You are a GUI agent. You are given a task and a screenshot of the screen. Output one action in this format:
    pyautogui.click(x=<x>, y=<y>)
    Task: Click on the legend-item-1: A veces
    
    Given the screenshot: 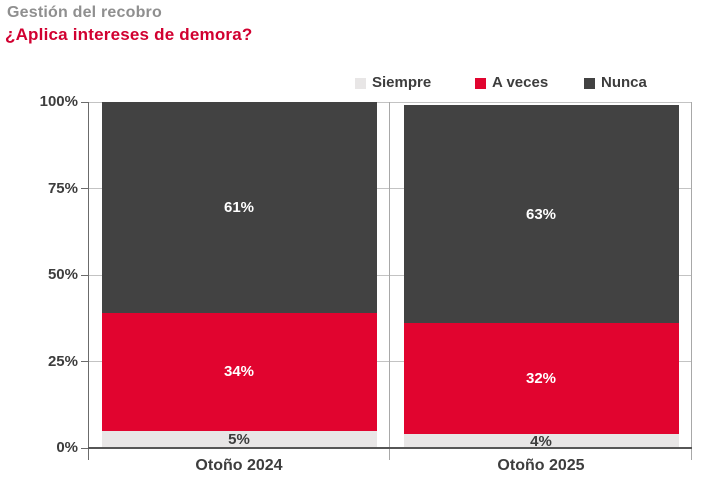 What is the action you would take?
    pyautogui.click(x=511, y=83)
    